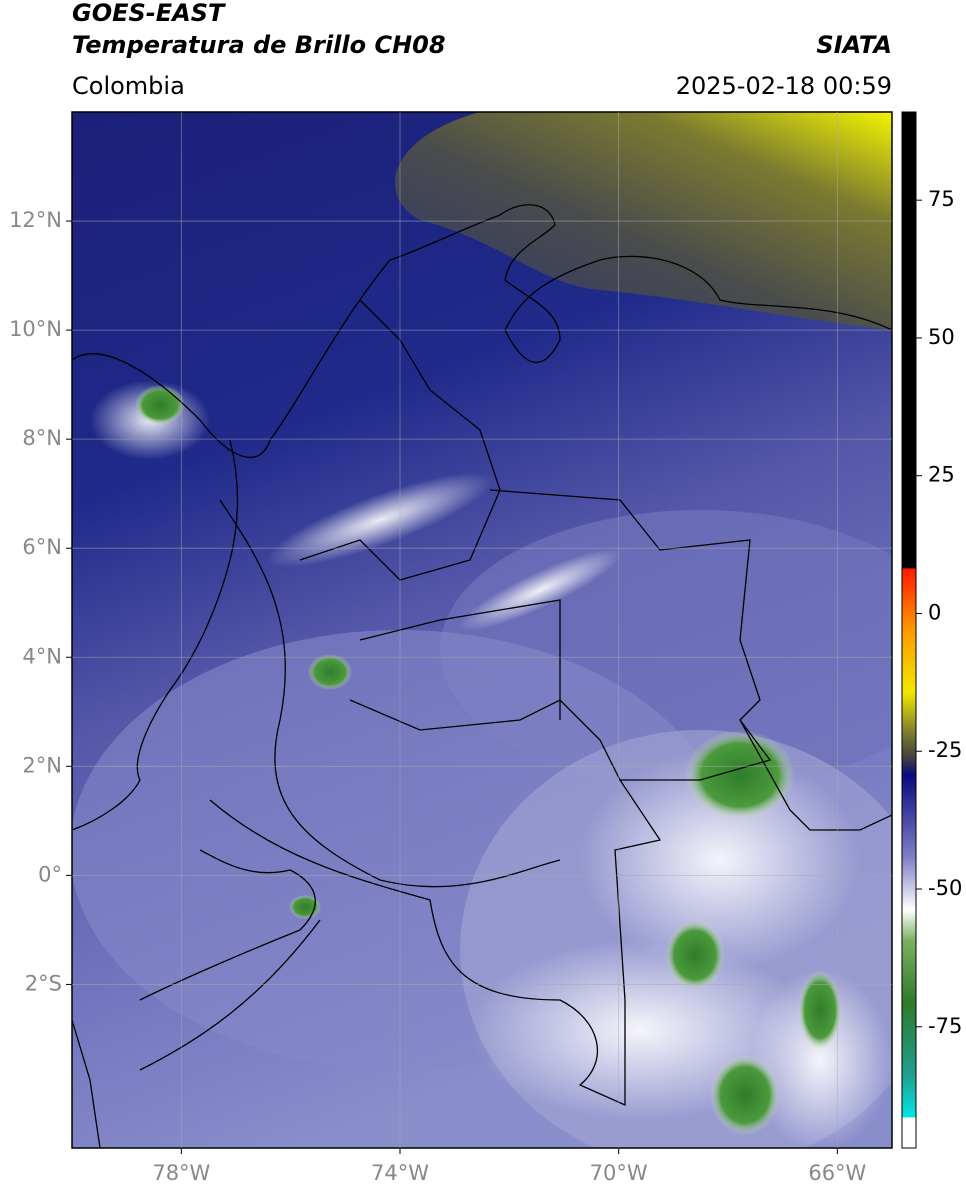 This screenshot has width=966, height=1190. Describe the element at coordinates (149, 13) in the screenshot. I see `title: GOES-EAST` at that location.